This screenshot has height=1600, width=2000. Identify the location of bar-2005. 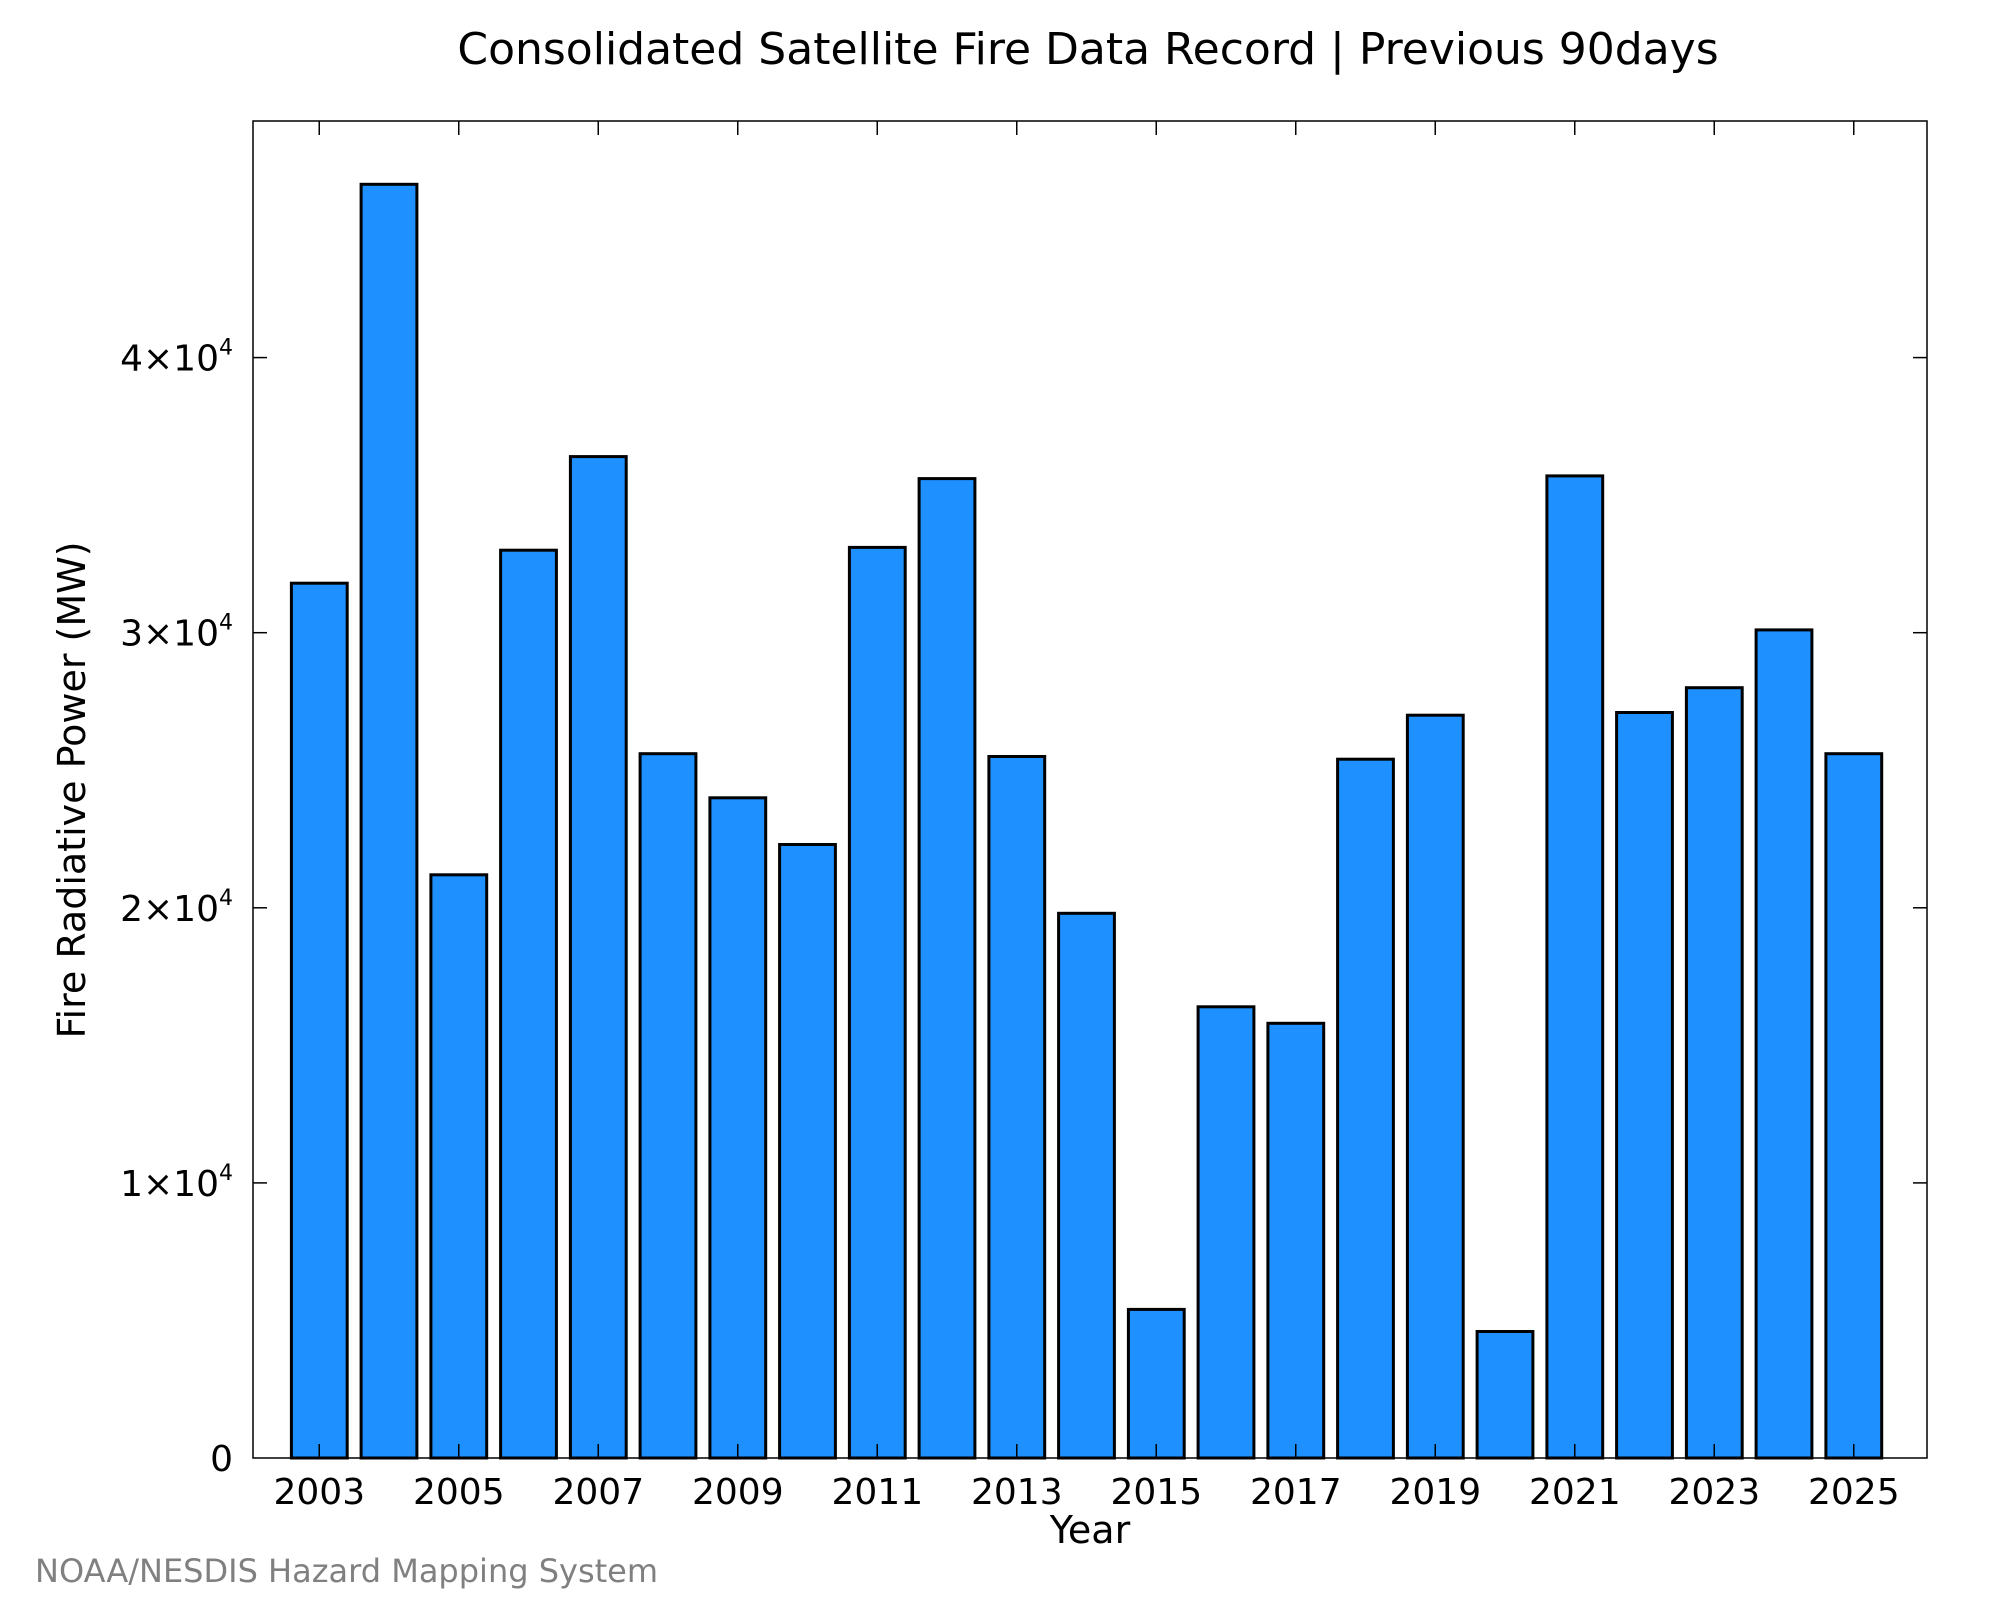
(459, 1166).